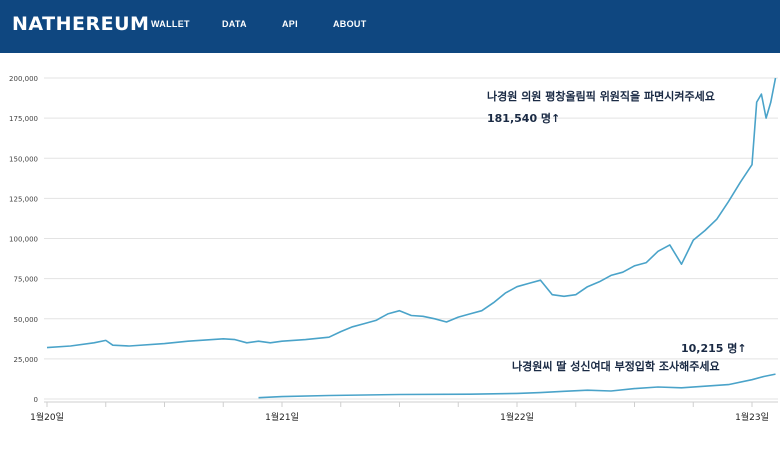  Describe the element at coordinates (23, 199) in the screenshot. I see `y-tick-label: 125,000` at that location.